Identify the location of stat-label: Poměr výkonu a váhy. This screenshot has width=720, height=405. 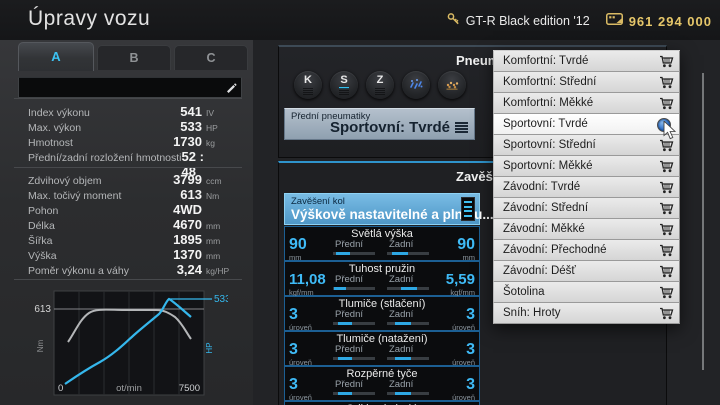
(78, 271).